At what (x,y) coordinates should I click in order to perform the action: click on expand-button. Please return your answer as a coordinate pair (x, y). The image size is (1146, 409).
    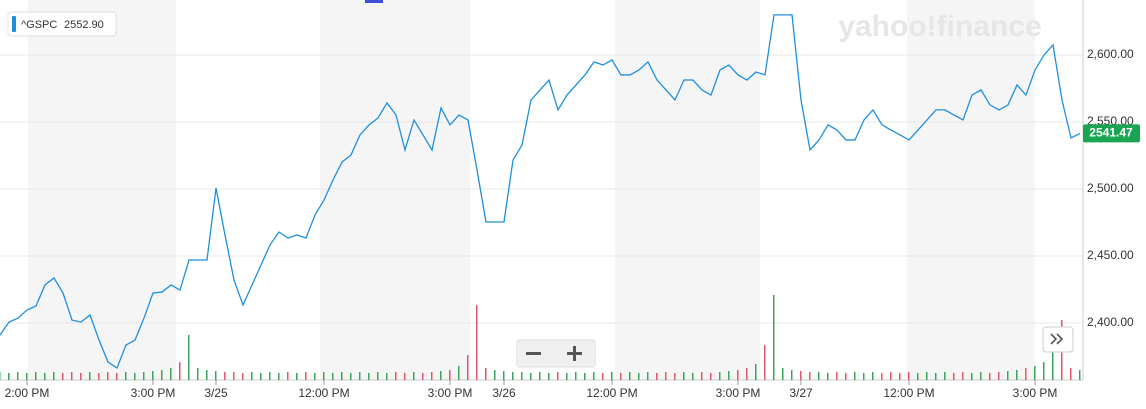
    Looking at the image, I should click on (1058, 339).